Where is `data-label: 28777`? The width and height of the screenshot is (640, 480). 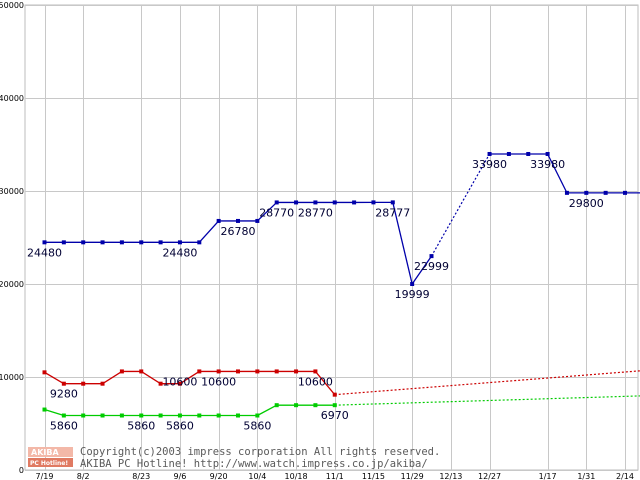
data-label: 28777 is located at coordinates (392, 212).